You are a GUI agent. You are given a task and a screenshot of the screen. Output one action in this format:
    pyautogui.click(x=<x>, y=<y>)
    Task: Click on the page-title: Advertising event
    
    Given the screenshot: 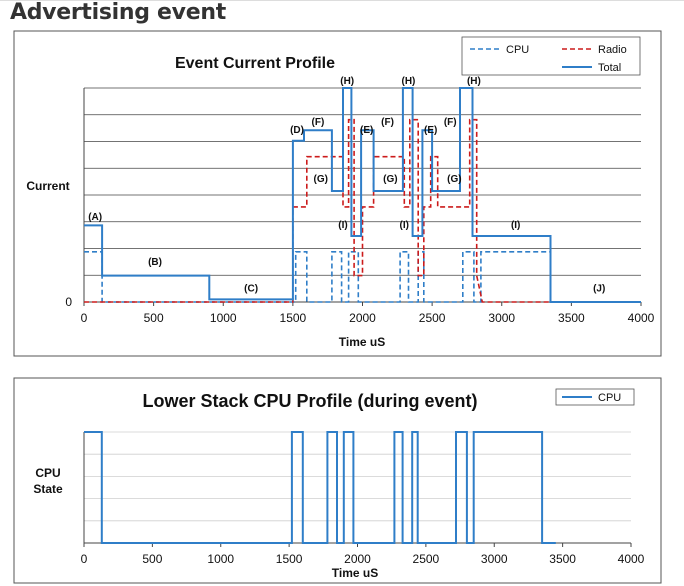 What is the action you would take?
    pyautogui.click(x=118, y=12)
    